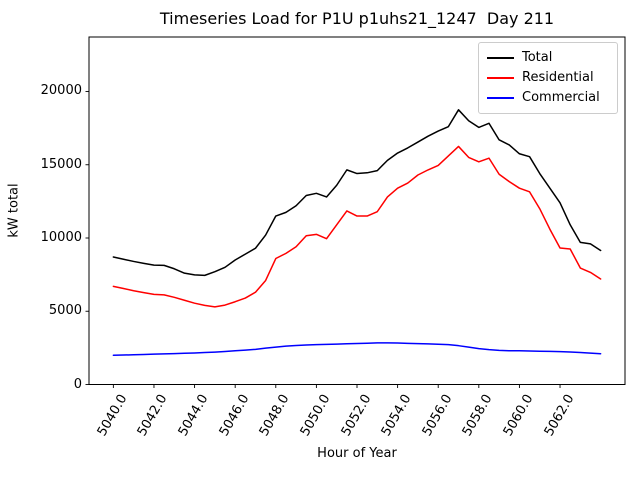 This screenshot has height=480, width=640. I want to click on legend: Total Residential Commercial, so click(548, 78).